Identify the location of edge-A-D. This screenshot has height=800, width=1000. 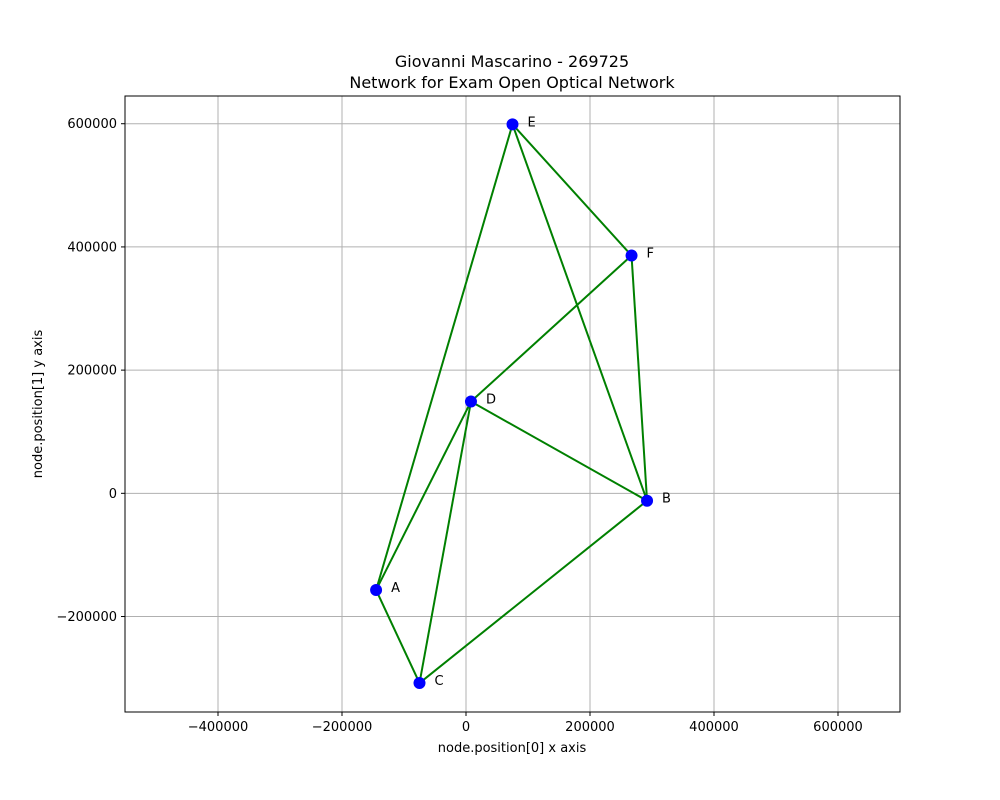
(423, 496).